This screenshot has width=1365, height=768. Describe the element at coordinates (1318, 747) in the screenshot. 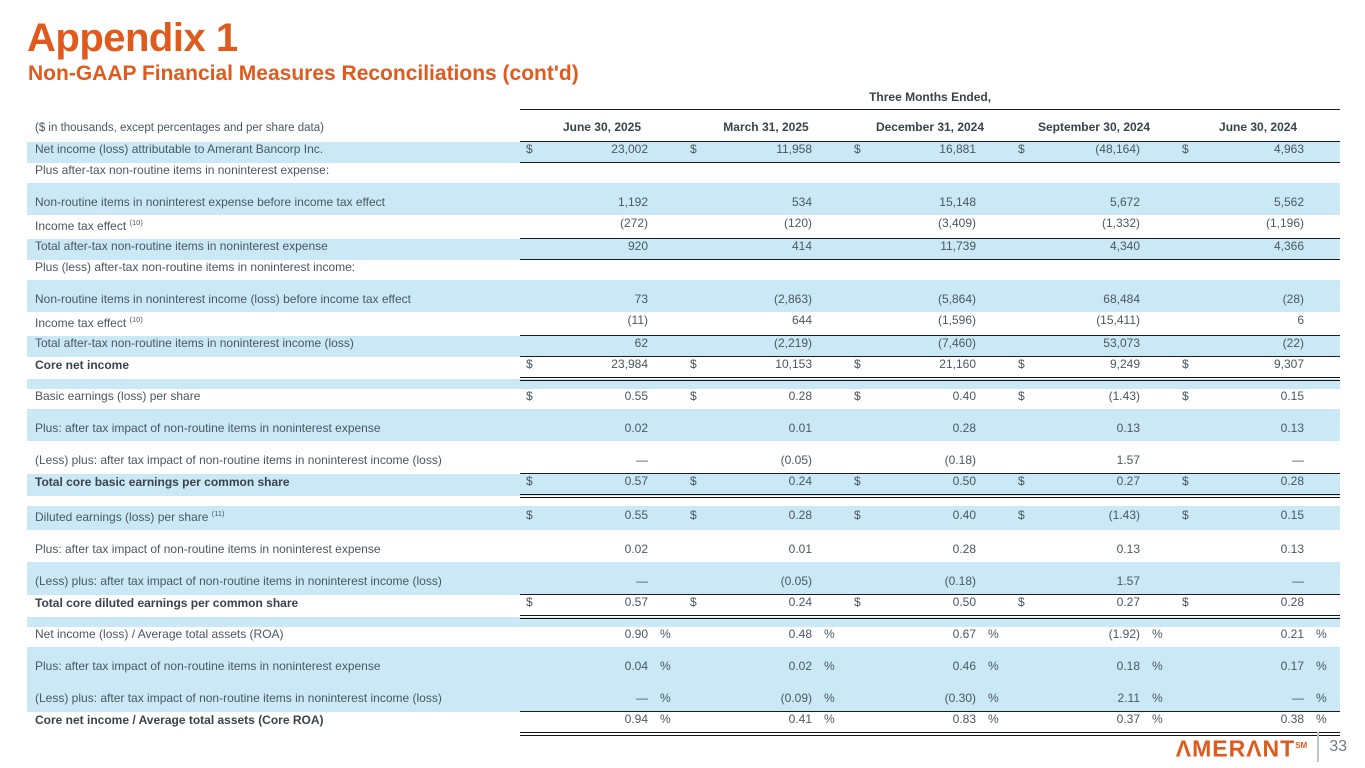

I see `footer-divider` at that location.